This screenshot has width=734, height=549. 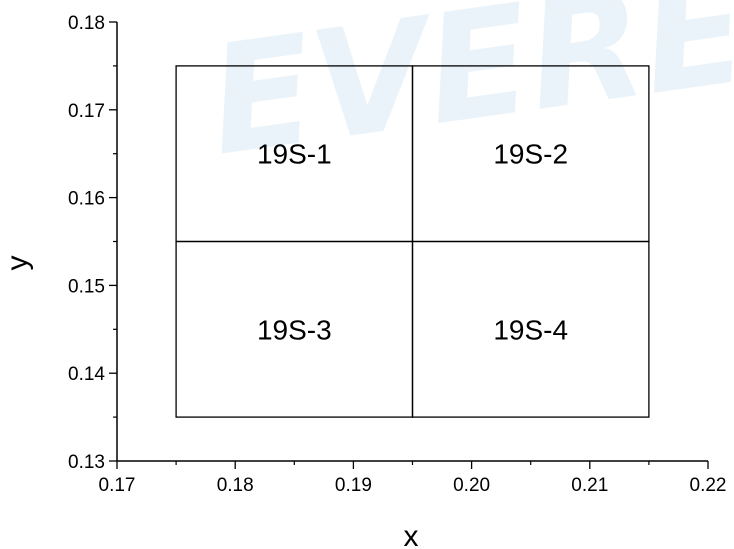 What do you see at coordinates (708, 485) in the screenshot?
I see `x-tick-label: 0.22` at bounding box center [708, 485].